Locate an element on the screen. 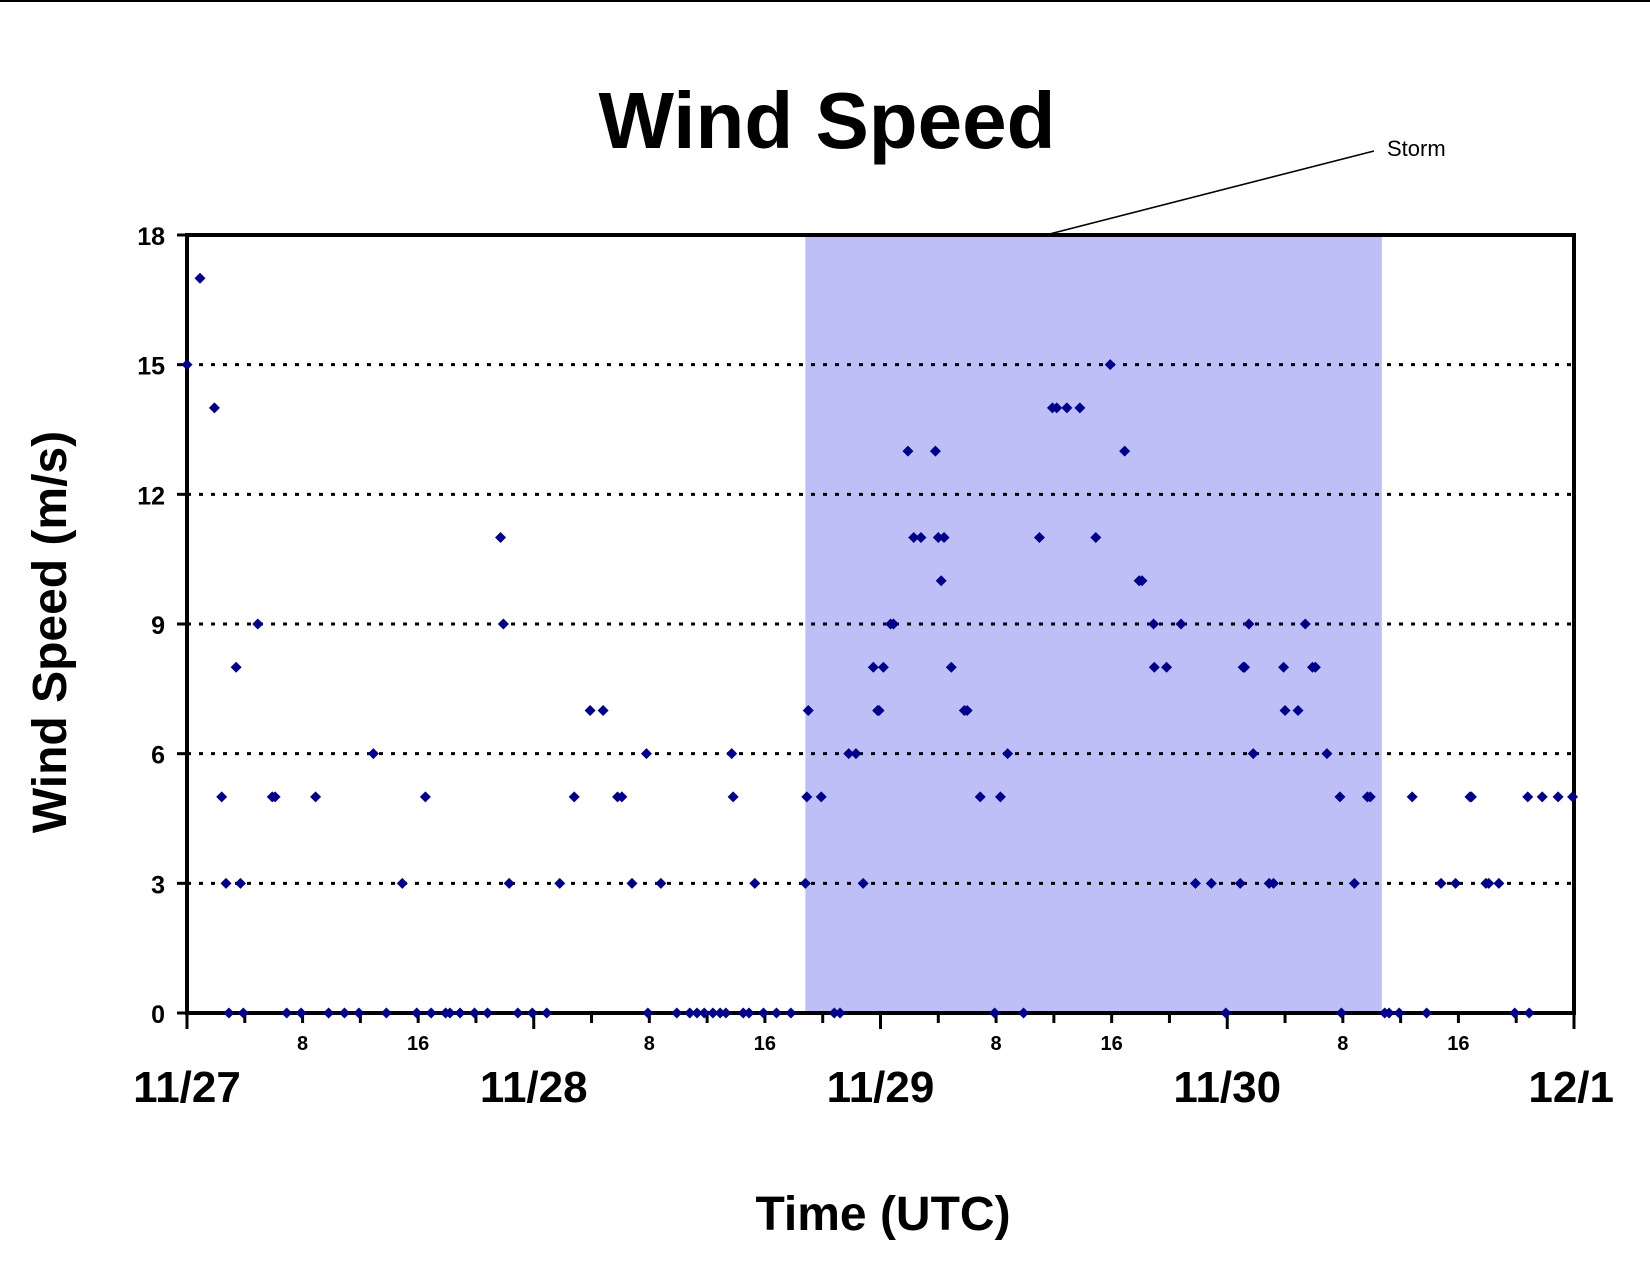 Image resolution: width=1650 pixels, height=1275 pixels. x-axis-title: Time (UTC) is located at coordinates (882, 1214).